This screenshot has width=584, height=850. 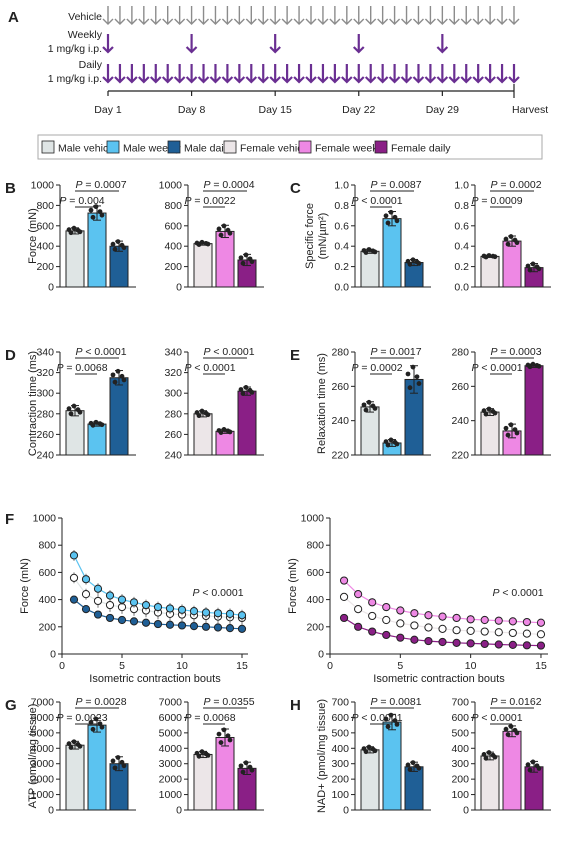 What do you see at coordinates (442, 110) in the screenshot?
I see `day-tick-label: Day 29` at bounding box center [442, 110].